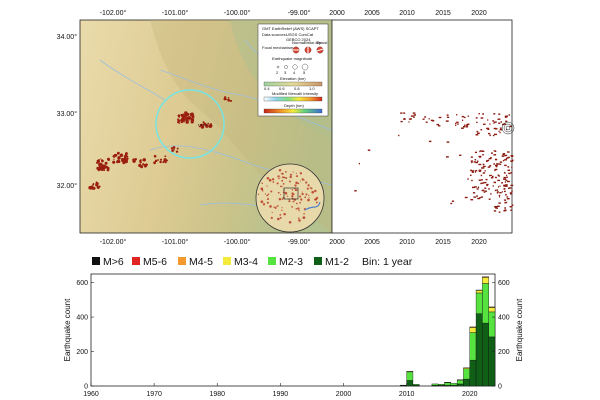  Describe the element at coordinates (308, 50) in the screenshot. I see `focal-mechanism-icons` at that location.